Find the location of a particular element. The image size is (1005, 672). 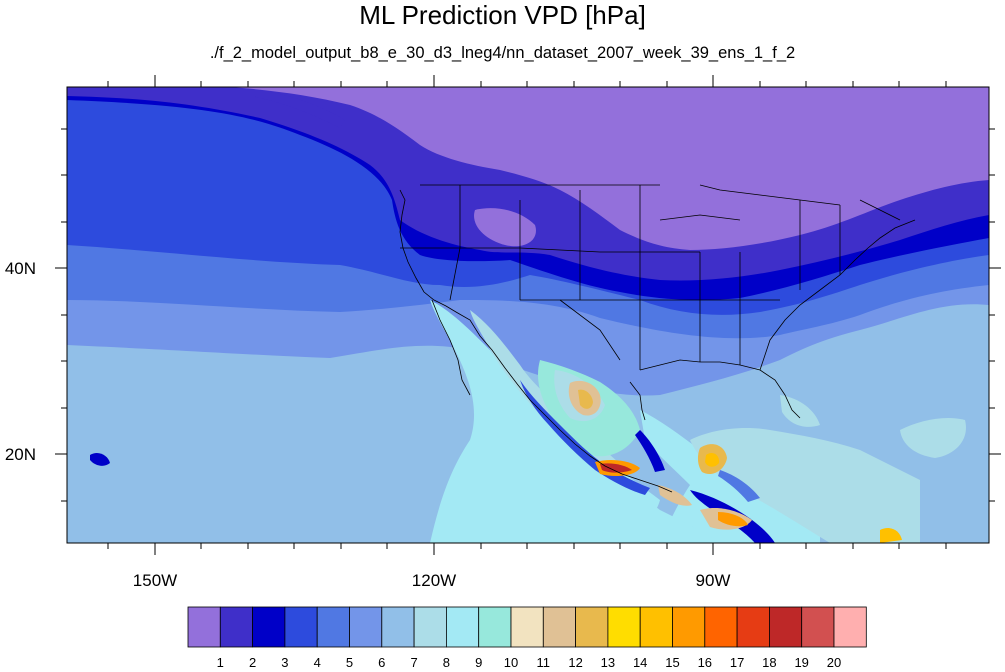

x-tick-label: 120W is located at coordinates (434, 580).